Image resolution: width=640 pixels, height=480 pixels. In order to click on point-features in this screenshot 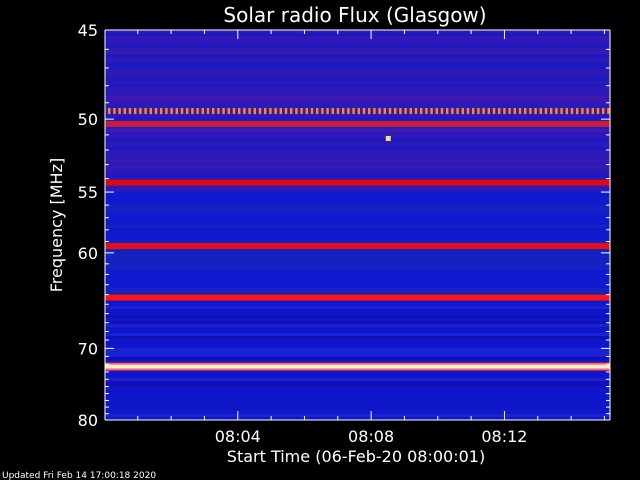, I will do `click(388, 138)`.